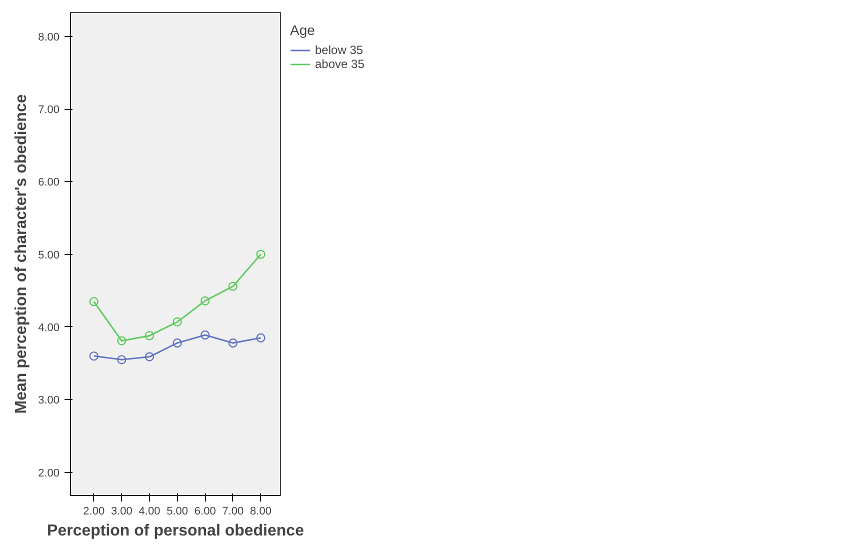 This screenshot has height=550, width=854. I want to click on x-tick-label: 5.00, so click(177, 512).